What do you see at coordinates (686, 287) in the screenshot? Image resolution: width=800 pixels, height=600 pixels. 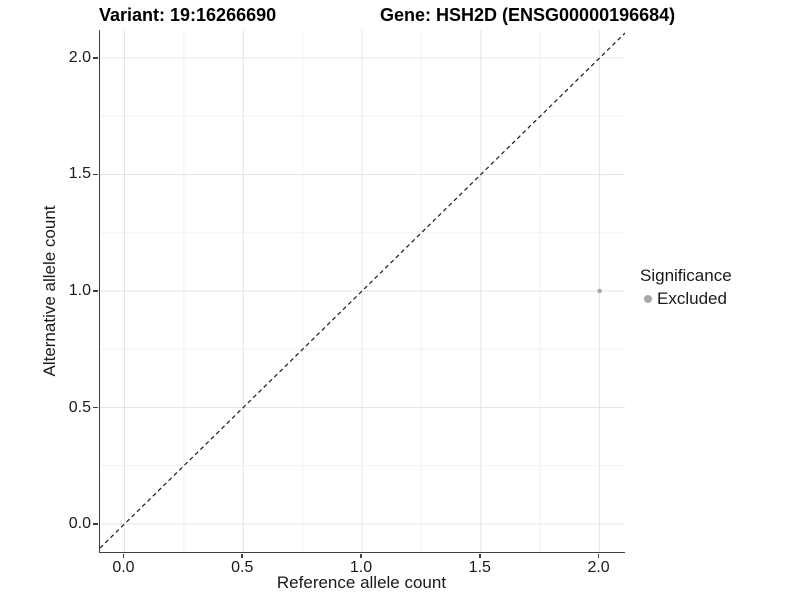 I see `legend: Significance Excluded` at bounding box center [686, 287].